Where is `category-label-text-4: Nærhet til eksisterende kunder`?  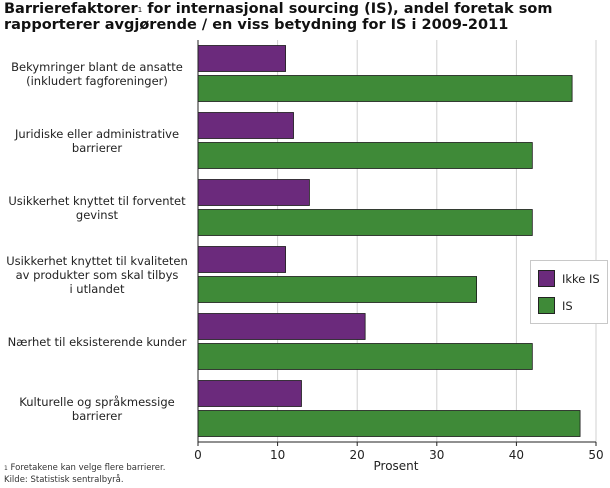
category-label-text-4: Nærhet til eksisterende kunder is located at coordinates (97, 342).